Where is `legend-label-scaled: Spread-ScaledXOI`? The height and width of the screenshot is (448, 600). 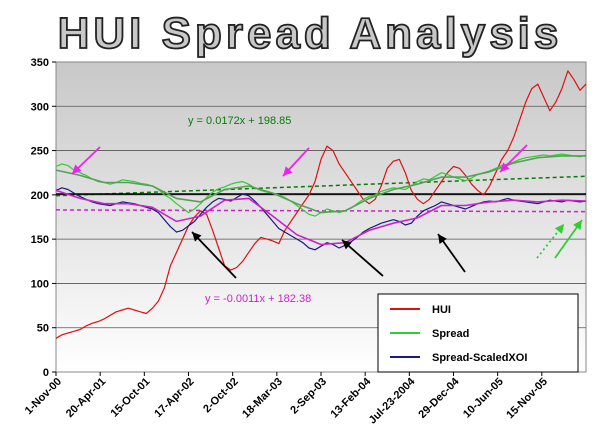 legend-label-scaled: Spread-ScaledXOI is located at coordinates (479, 358).